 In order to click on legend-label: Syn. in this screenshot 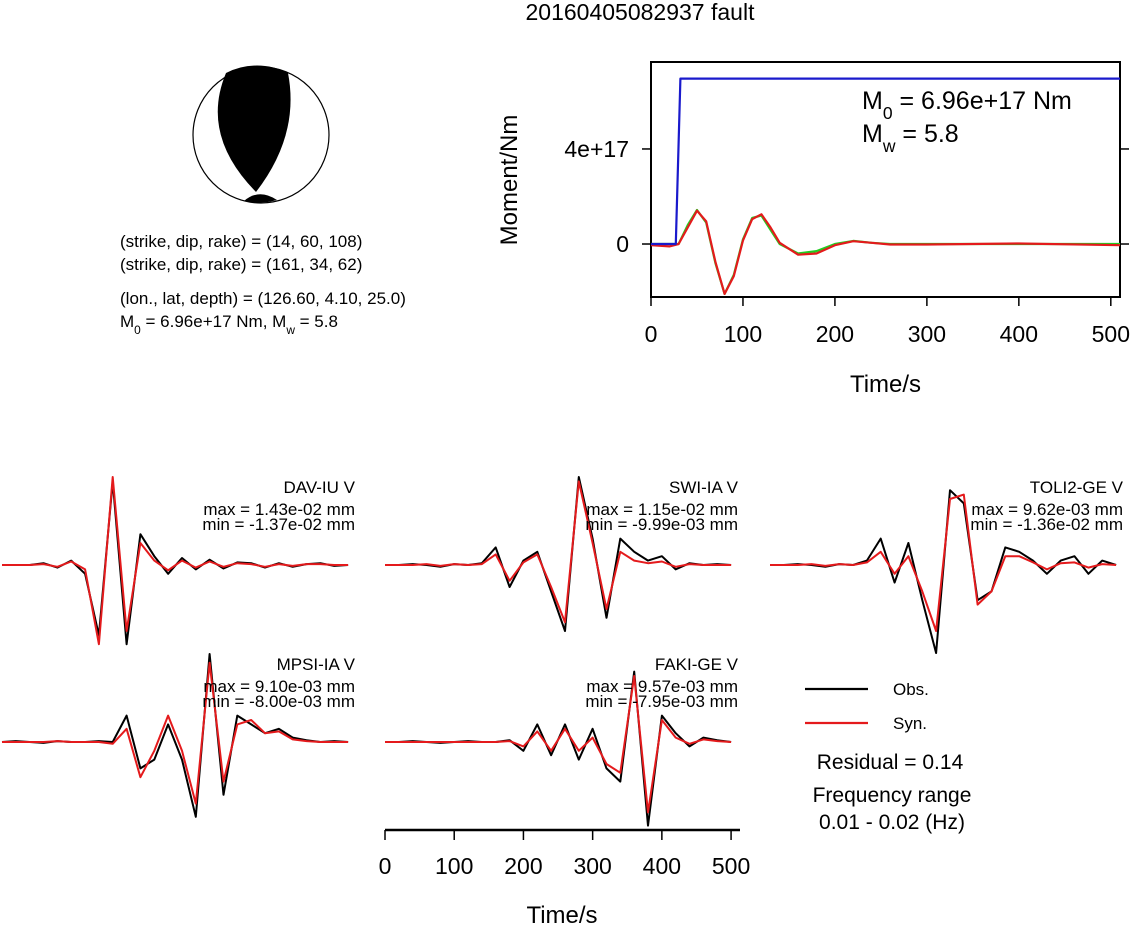, I will do `click(910, 723)`.